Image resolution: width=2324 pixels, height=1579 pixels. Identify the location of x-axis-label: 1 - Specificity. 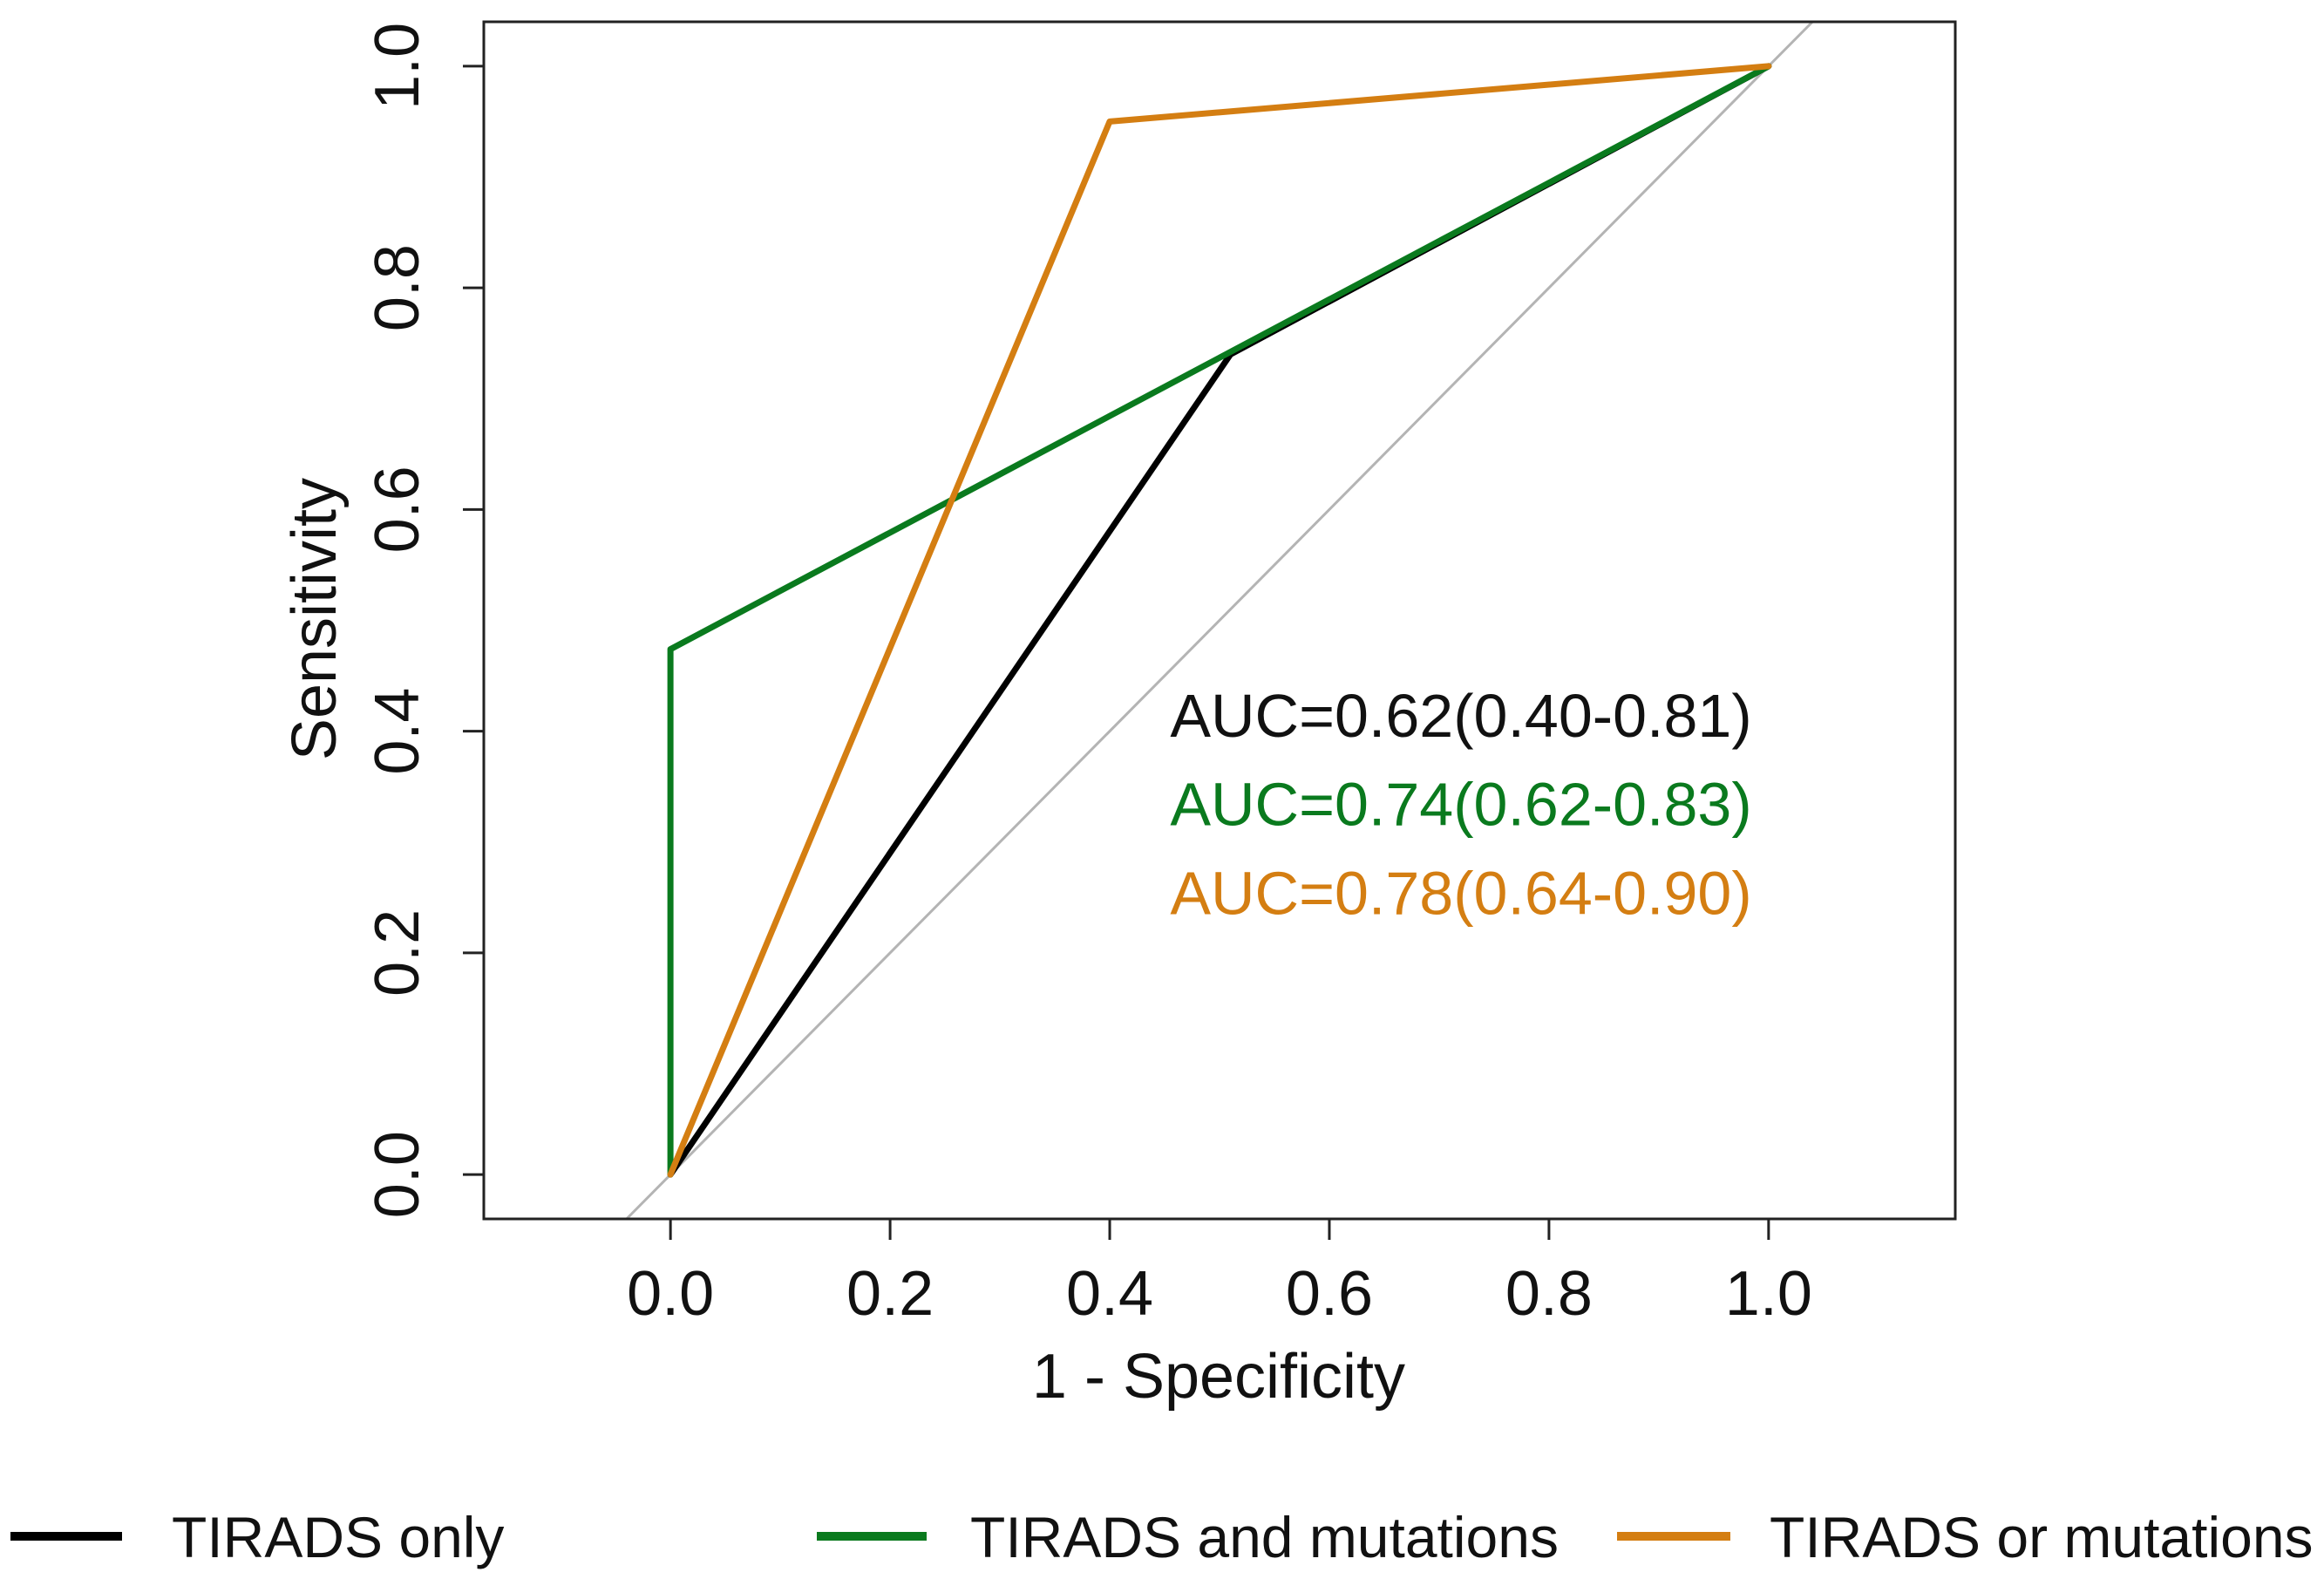
(1218, 1377).